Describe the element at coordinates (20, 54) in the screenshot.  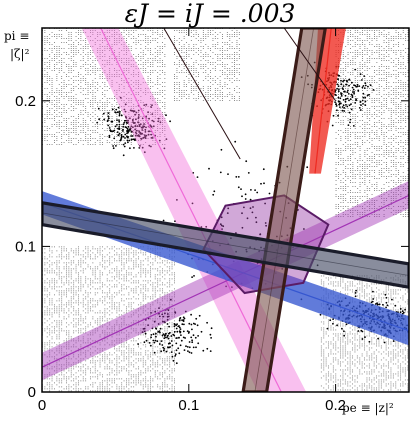
I see `y-axis-label-line2: |ζ|²` at that location.